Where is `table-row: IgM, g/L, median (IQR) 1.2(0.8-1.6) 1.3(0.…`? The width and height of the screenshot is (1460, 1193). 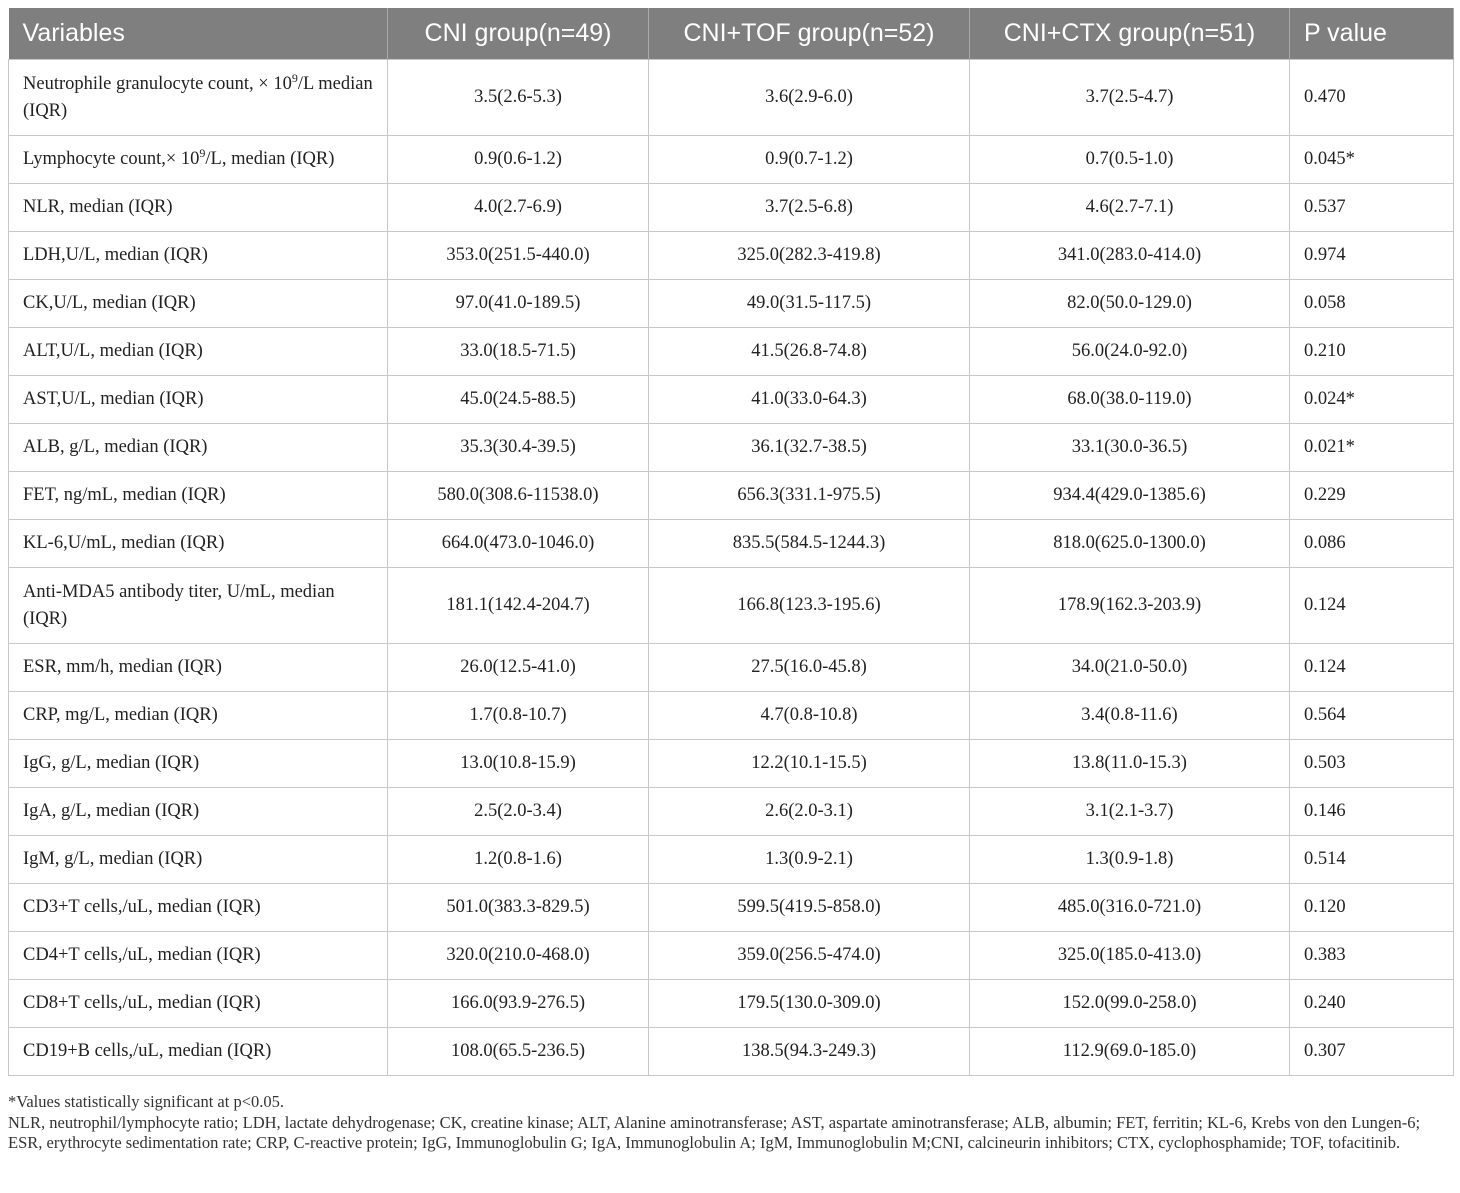 table-row: IgM, g/L, median (IQR) 1.2(0.8-1.6) 1.3(0.… is located at coordinates (731, 859).